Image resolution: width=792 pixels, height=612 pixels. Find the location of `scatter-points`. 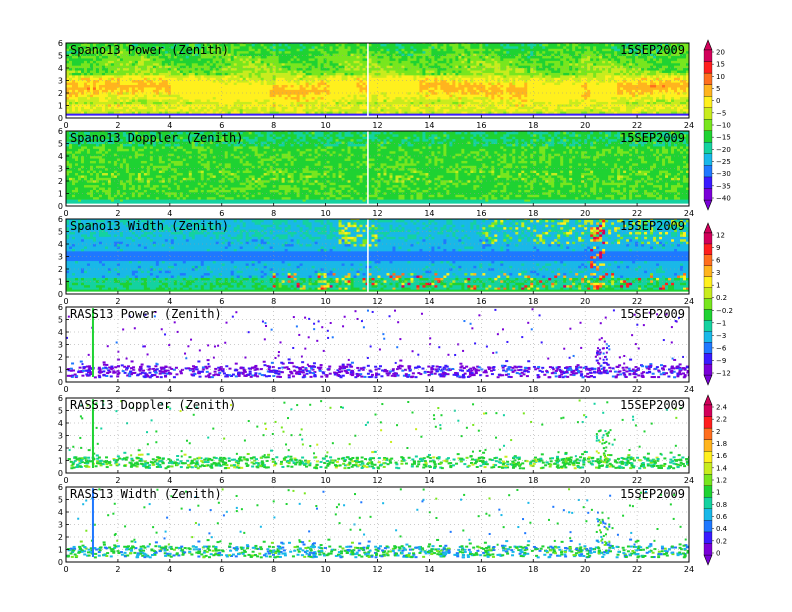

scatter-points is located at coordinates (377, 523).